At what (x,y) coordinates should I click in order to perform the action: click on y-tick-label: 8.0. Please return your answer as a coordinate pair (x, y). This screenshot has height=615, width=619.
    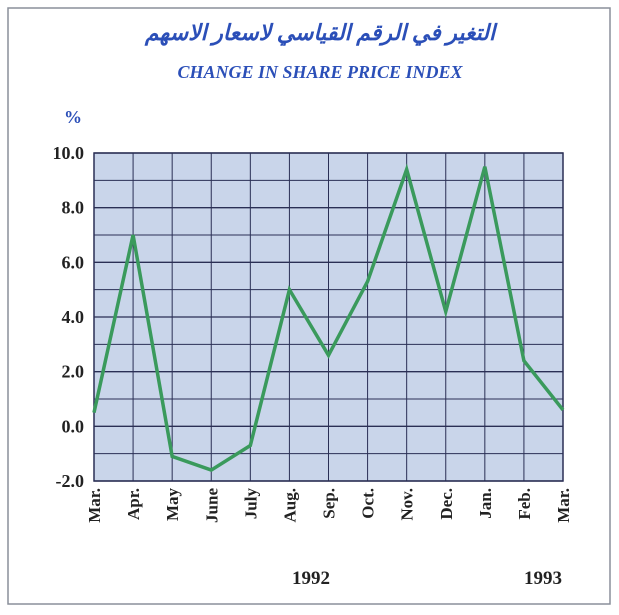
    Looking at the image, I should click on (73, 208).